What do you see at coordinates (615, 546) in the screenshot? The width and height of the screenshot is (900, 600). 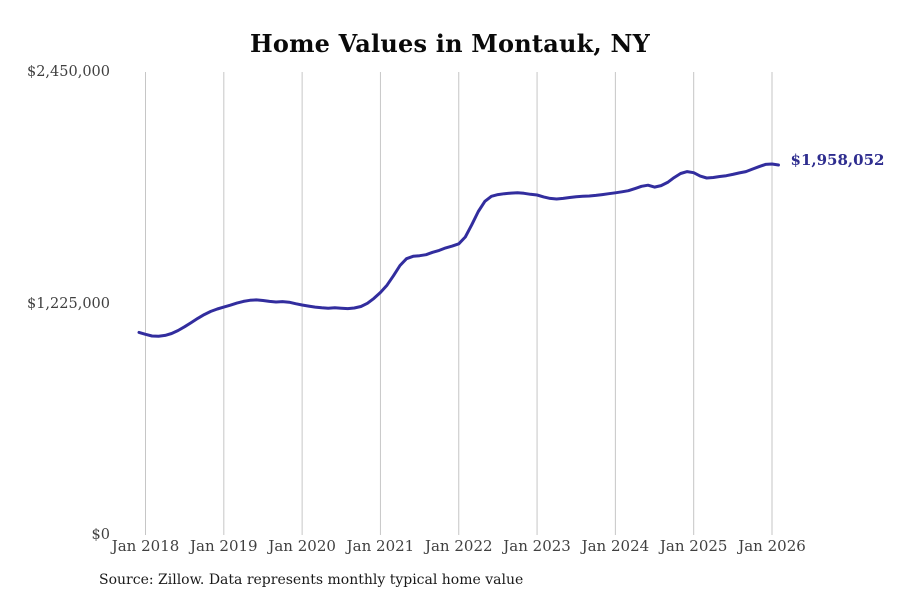 I see `x-tick-label: Jan 2024` at bounding box center [615, 546].